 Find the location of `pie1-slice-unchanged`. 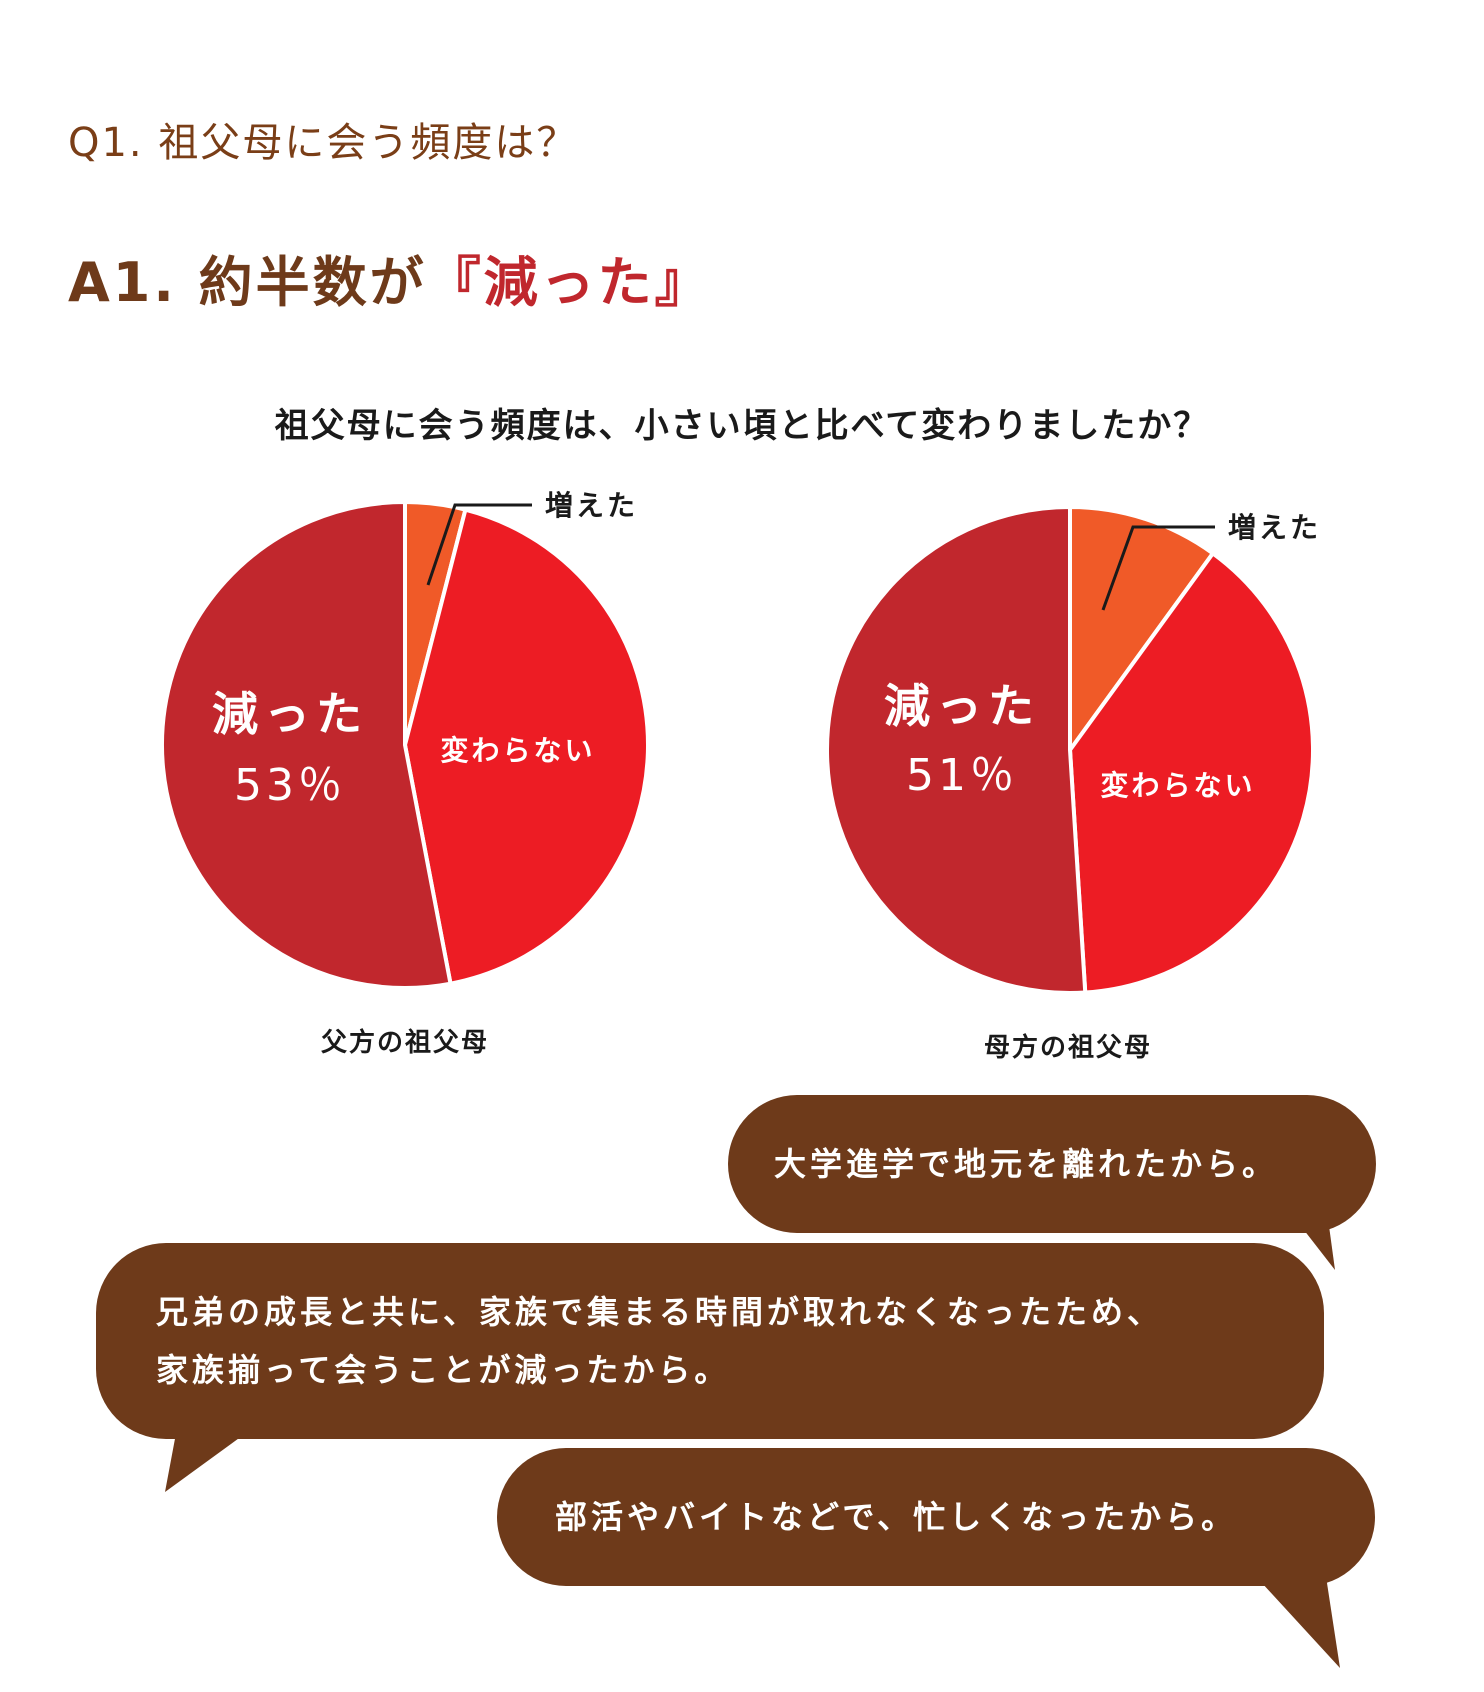

pie1-slice-unchanged is located at coordinates (1191, 772).